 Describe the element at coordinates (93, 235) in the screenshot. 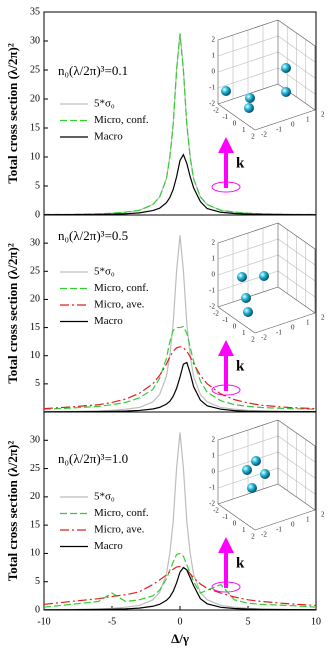

I see `panel-annotation: n₀(λ/2π)³=0.5` at that location.